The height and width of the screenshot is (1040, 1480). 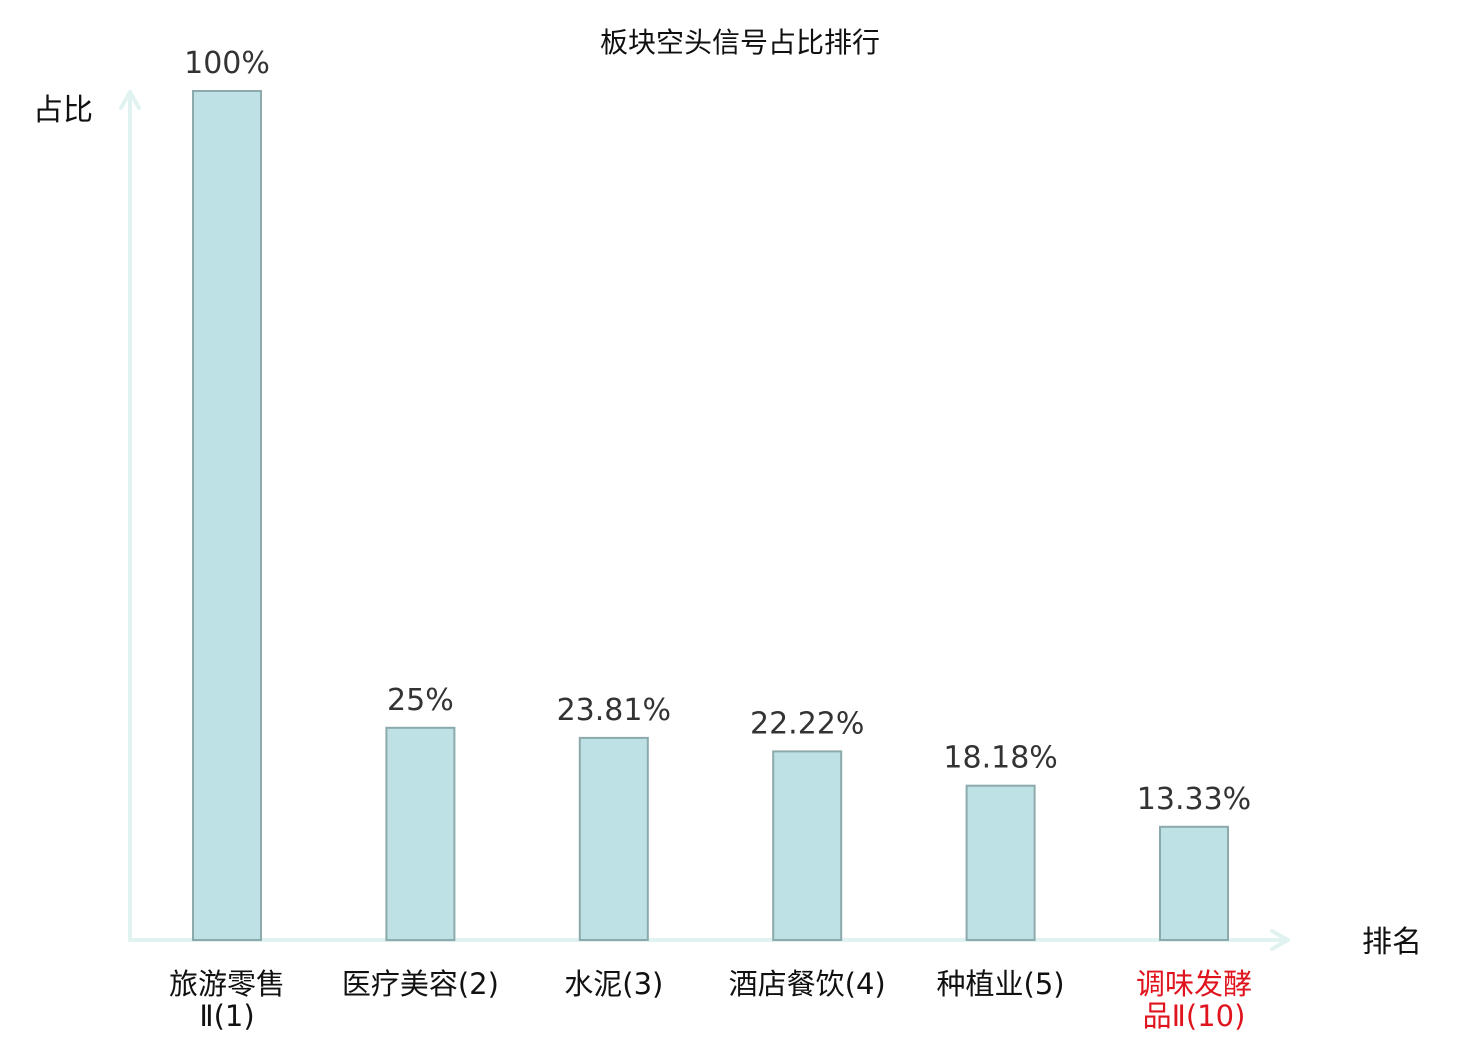 I want to click on x-axis-arrow, so click(x=1280, y=940).